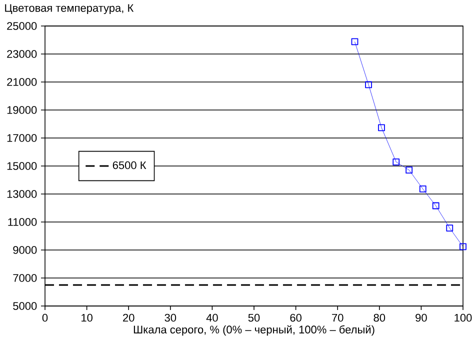  Describe the element at coordinates (22, 166) in the screenshot. I see `y-tick-label: 15000` at that location.